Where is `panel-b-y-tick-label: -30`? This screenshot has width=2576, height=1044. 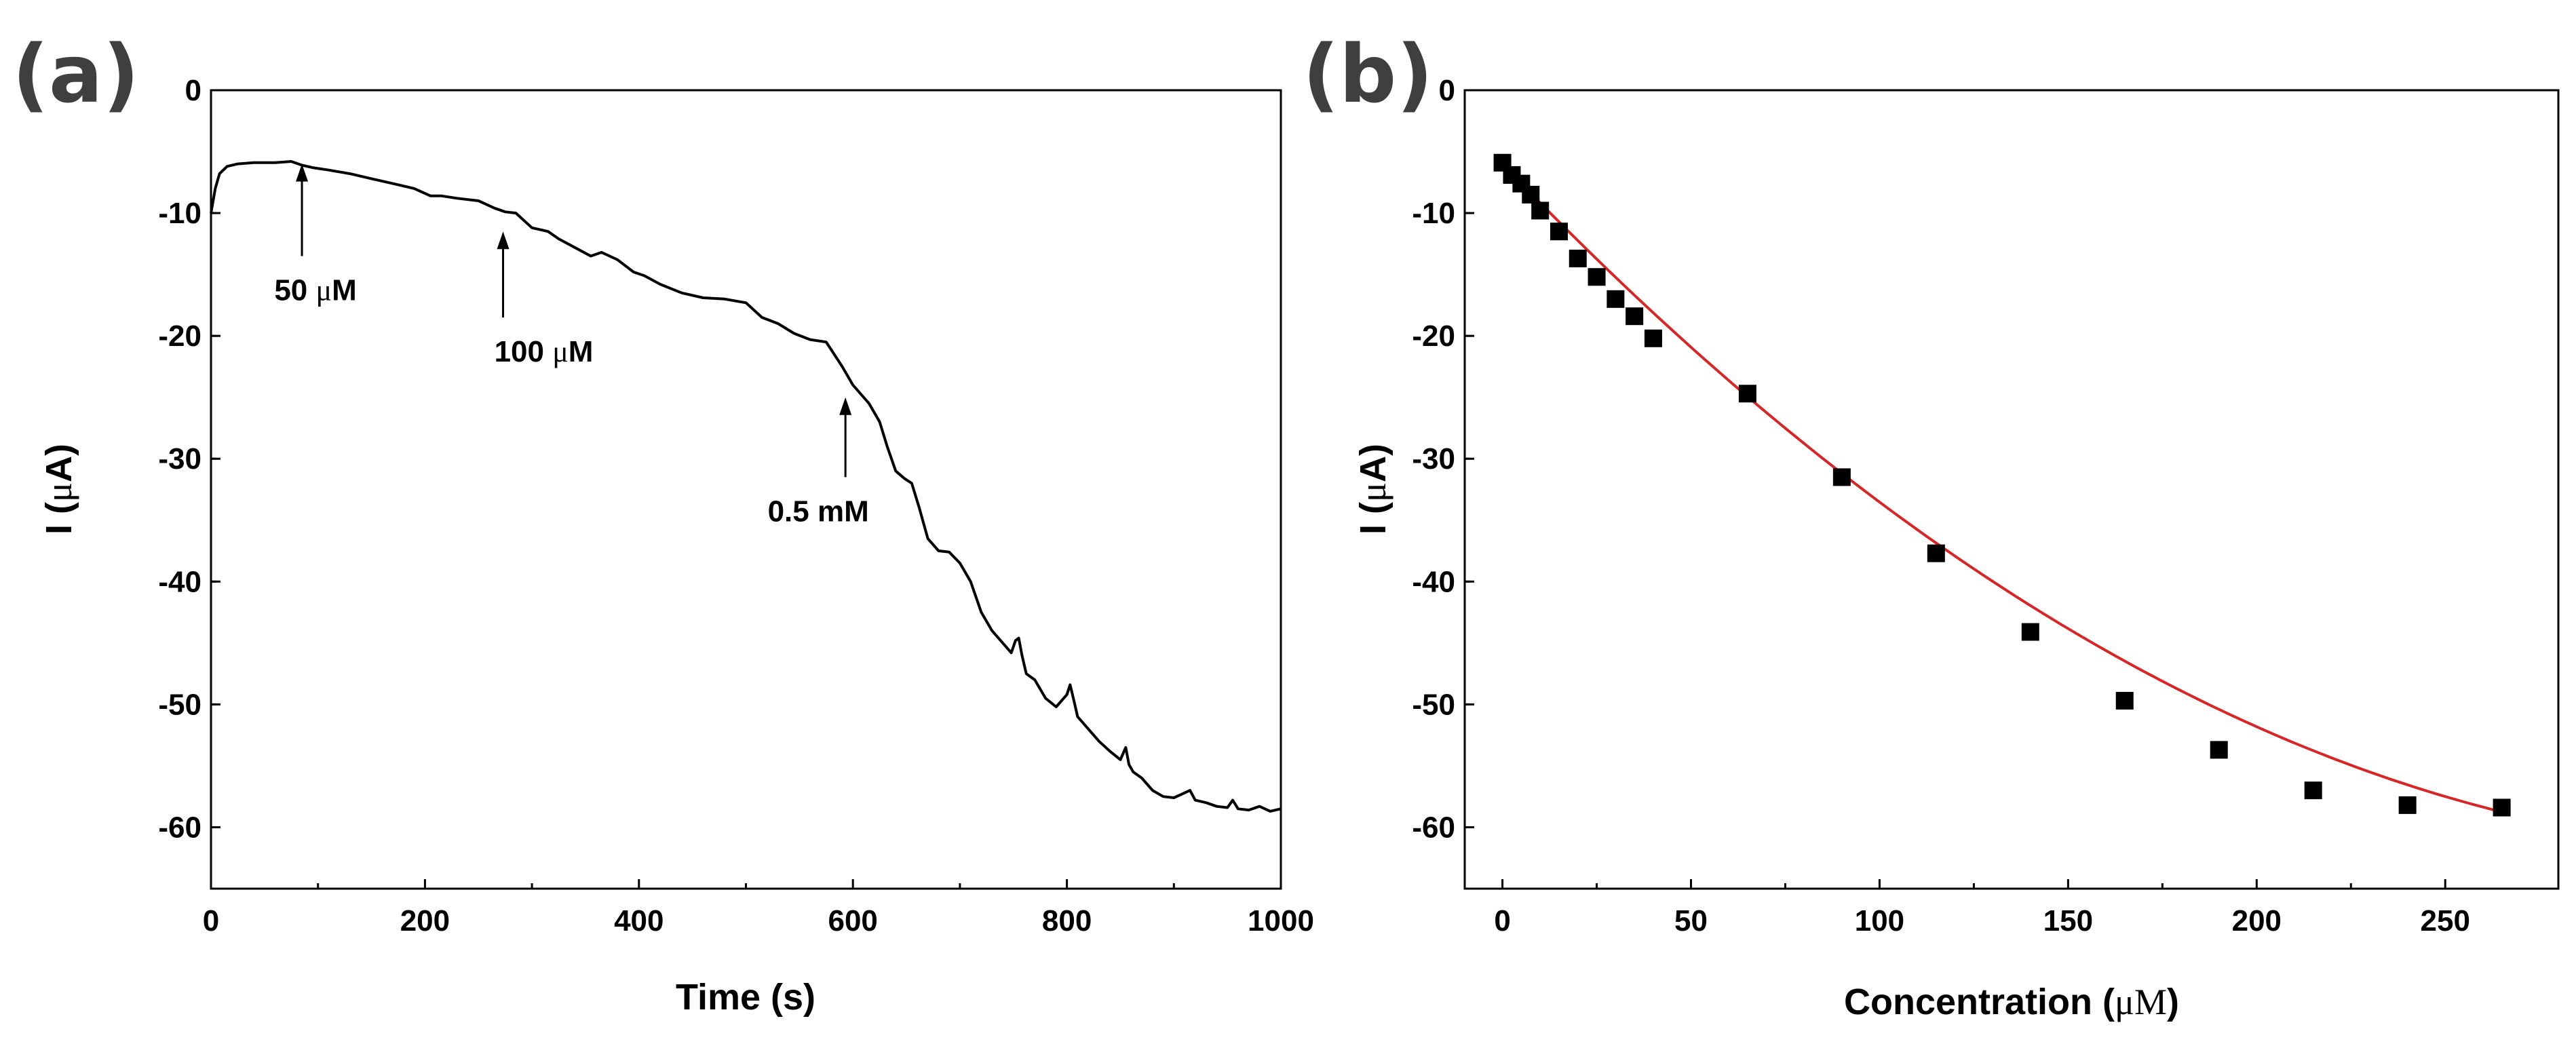 panel-b-y-tick-label: -30 is located at coordinates (1433, 459).